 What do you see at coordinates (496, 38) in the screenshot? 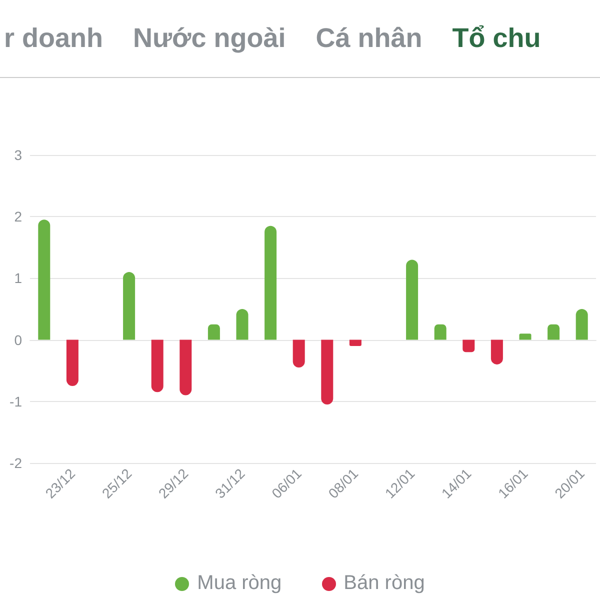
I see `text: Tổ chu` at bounding box center [496, 38].